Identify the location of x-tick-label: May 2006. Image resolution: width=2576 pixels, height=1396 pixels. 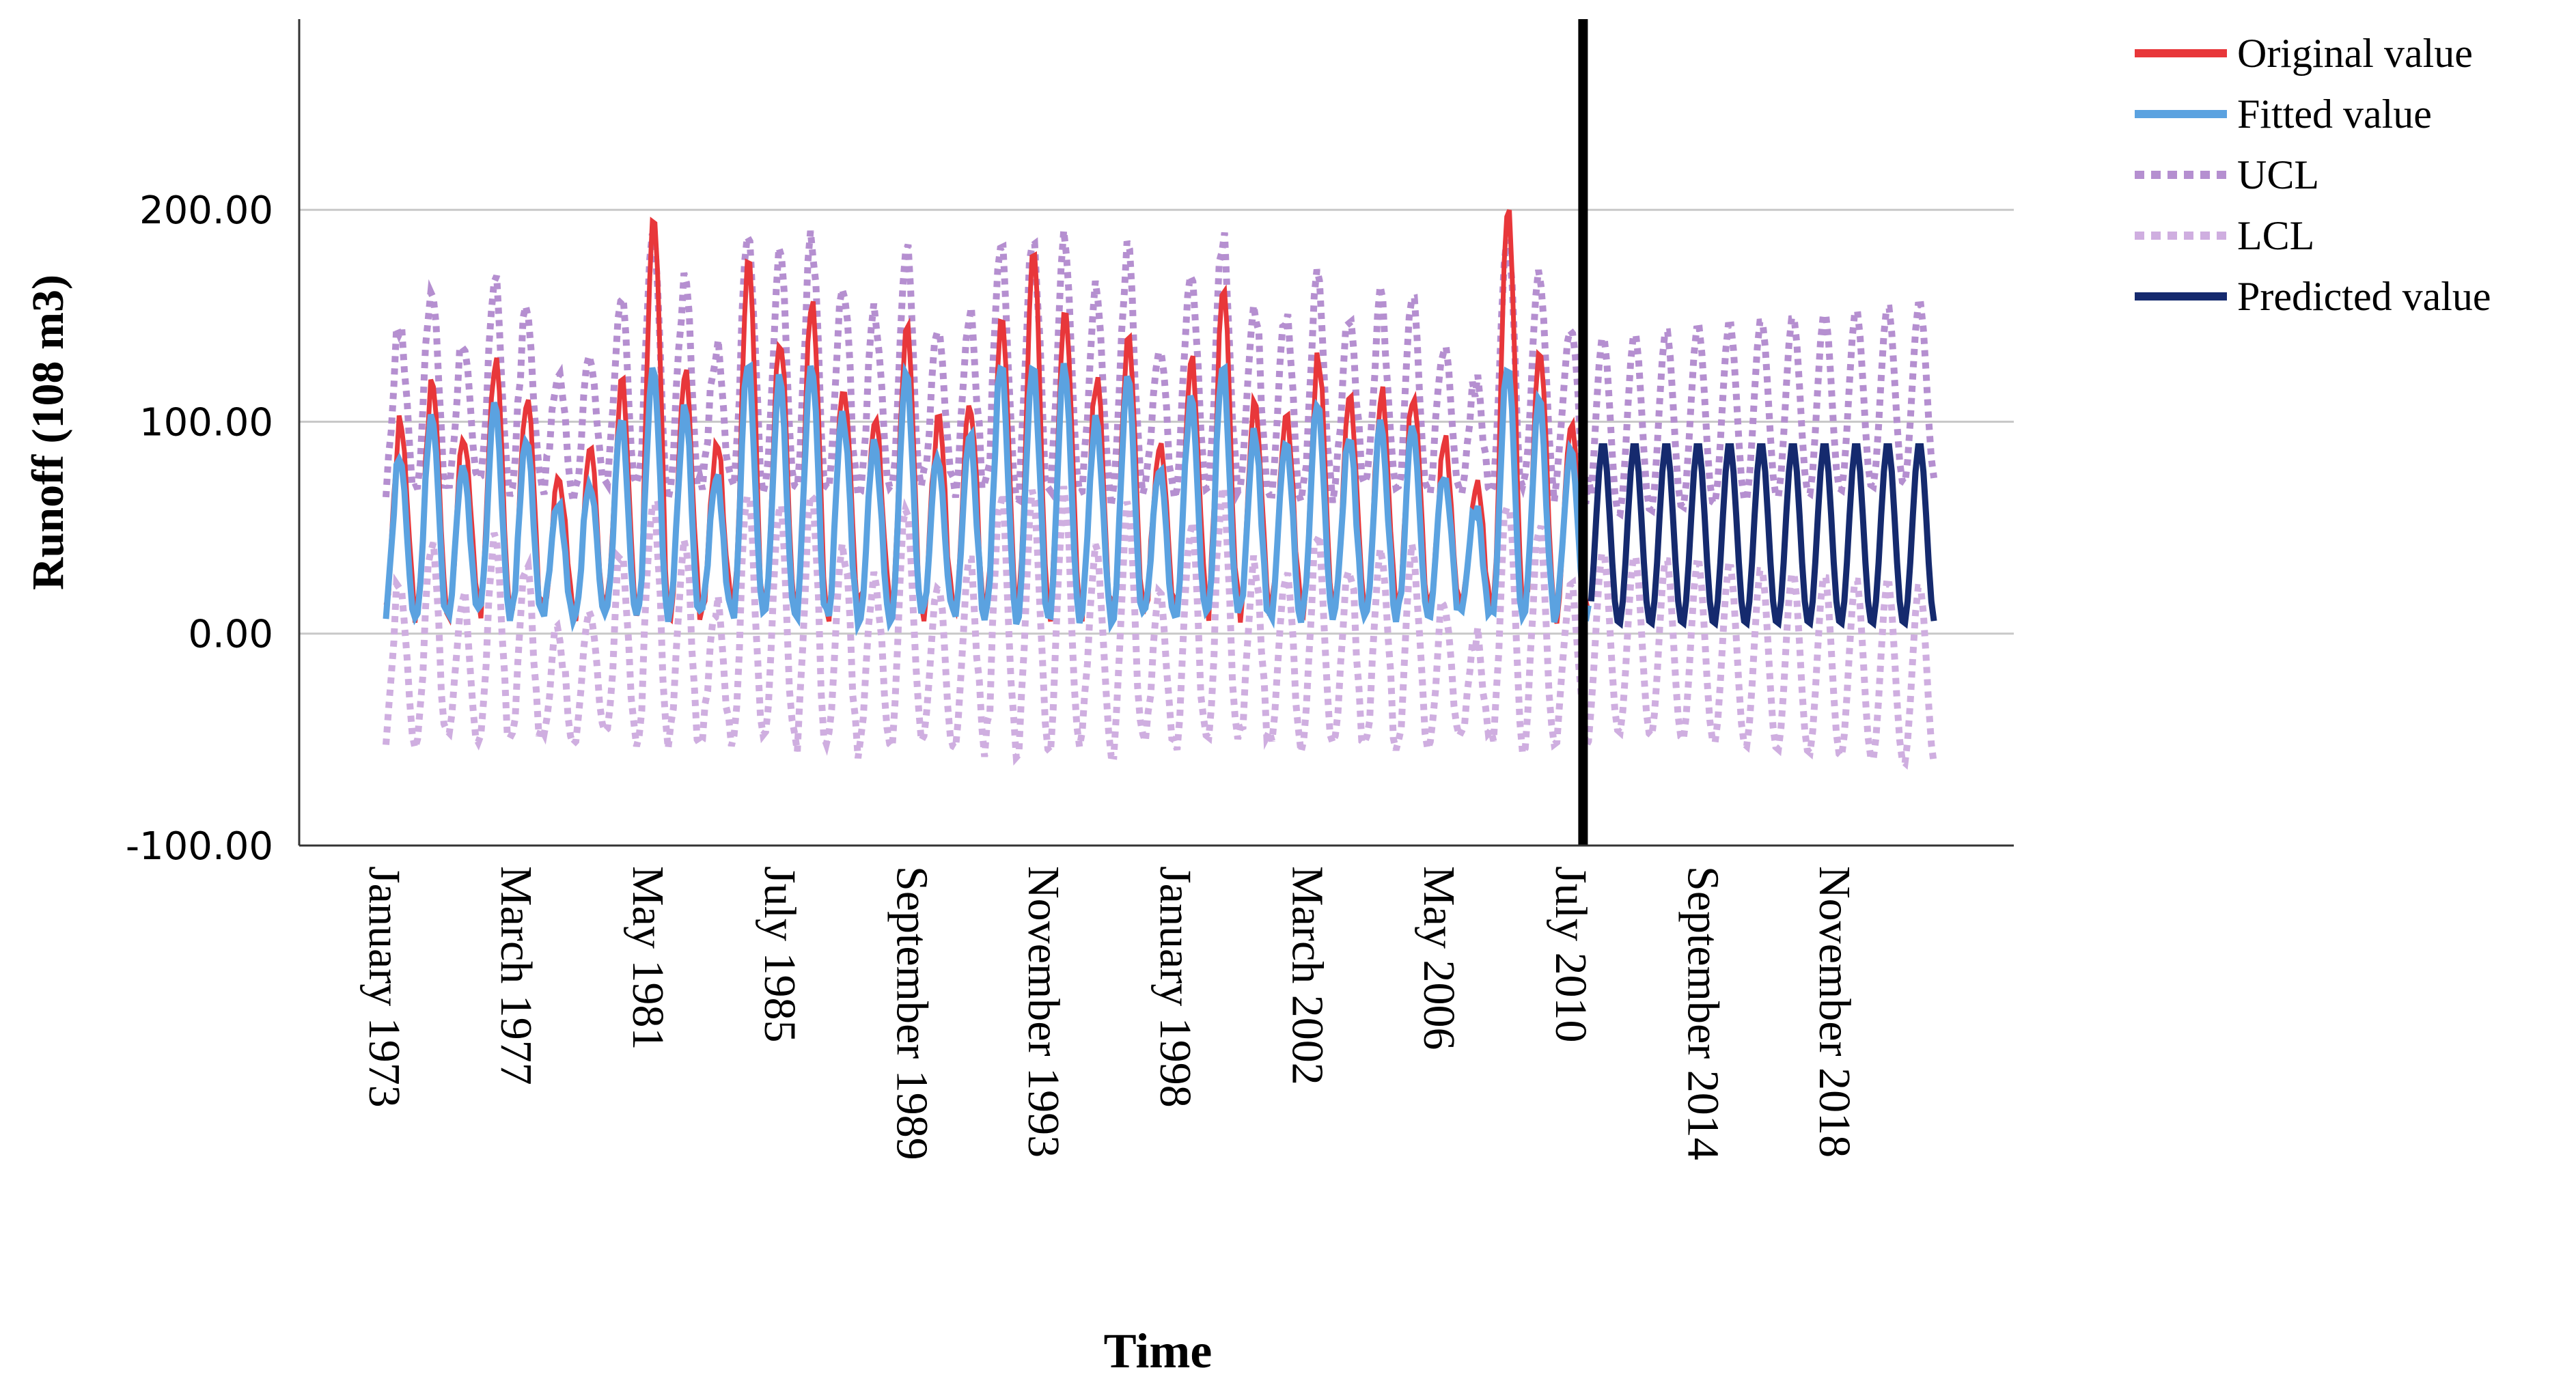
(1439, 958).